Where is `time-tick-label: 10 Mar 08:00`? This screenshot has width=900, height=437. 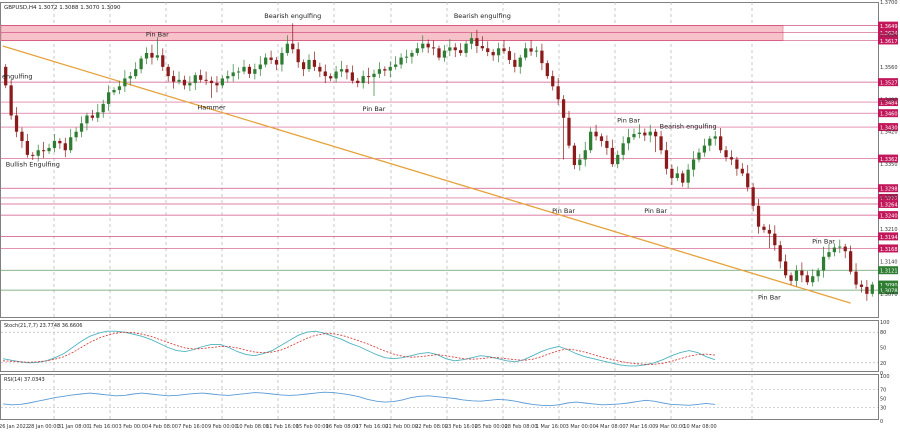
time-tick-label: 10 Mar 08:00 is located at coordinates (699, 427).